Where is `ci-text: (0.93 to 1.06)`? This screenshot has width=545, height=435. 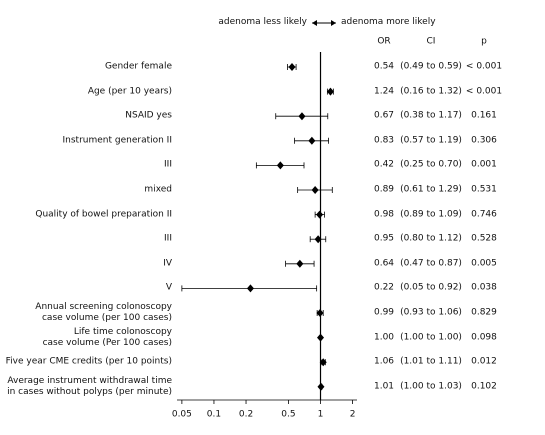 ci-text: (0.93 to 1.06) is located at coordinates (431, 312).